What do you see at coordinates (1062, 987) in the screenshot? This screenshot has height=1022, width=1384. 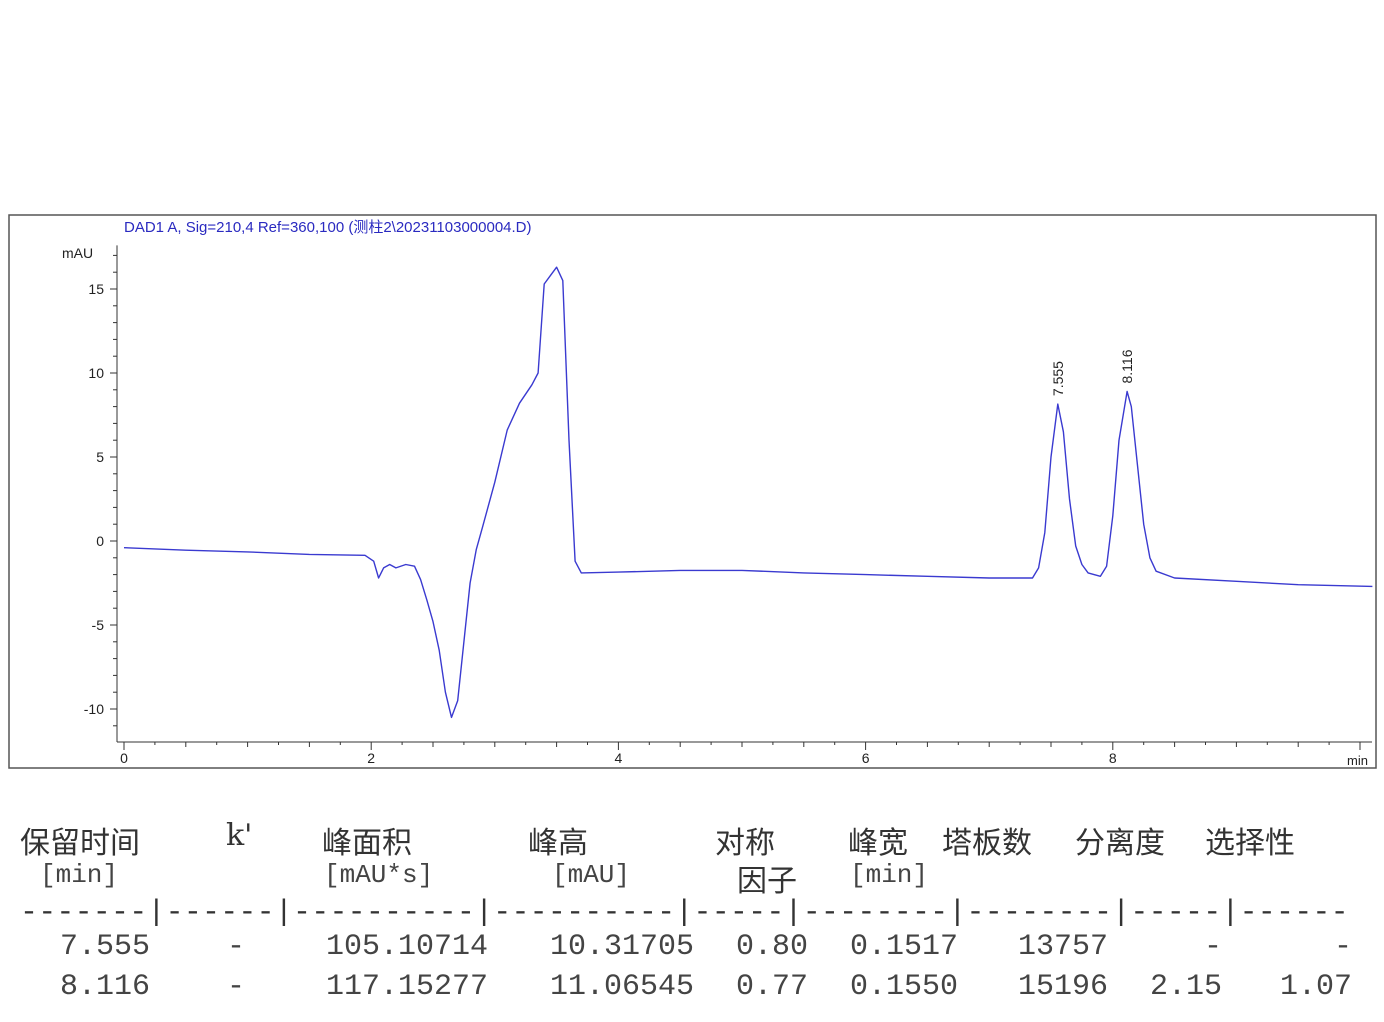 I see `cell-plates: 15196` at bounding box center [1062, 987].